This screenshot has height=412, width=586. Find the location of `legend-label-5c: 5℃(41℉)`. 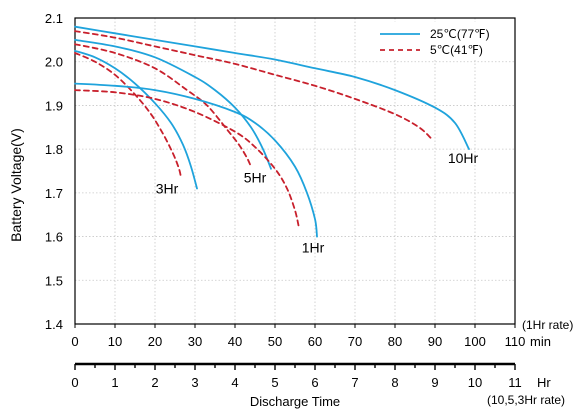

legend-label-5c: 5℃(41℉) is located at coordinates (456, 50).